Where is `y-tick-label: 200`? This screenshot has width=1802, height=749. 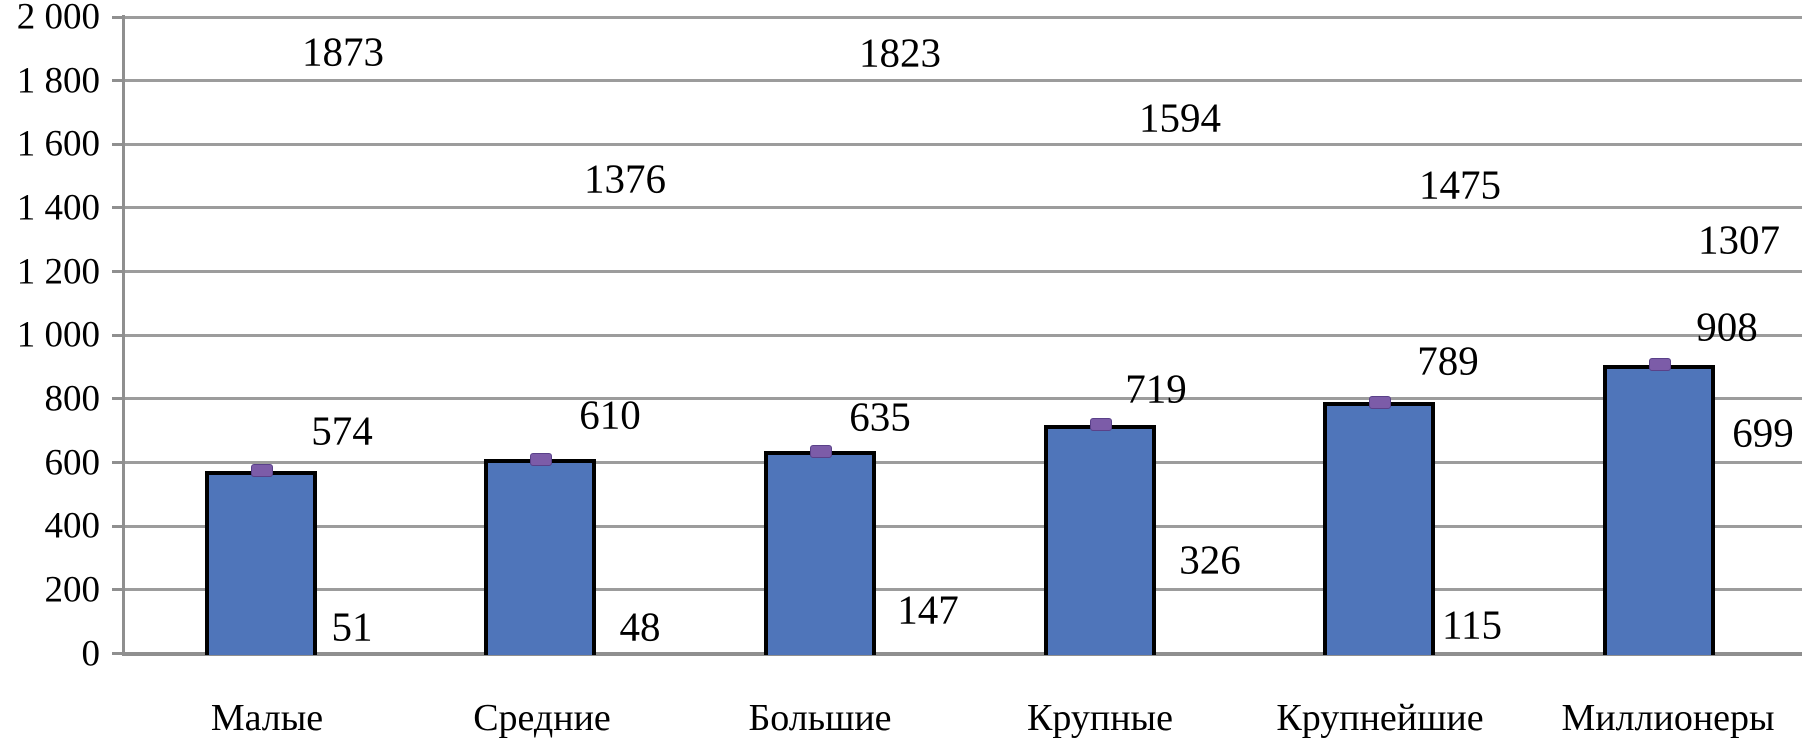 y-tick-label: 200 is located at coordinates (72, 590).